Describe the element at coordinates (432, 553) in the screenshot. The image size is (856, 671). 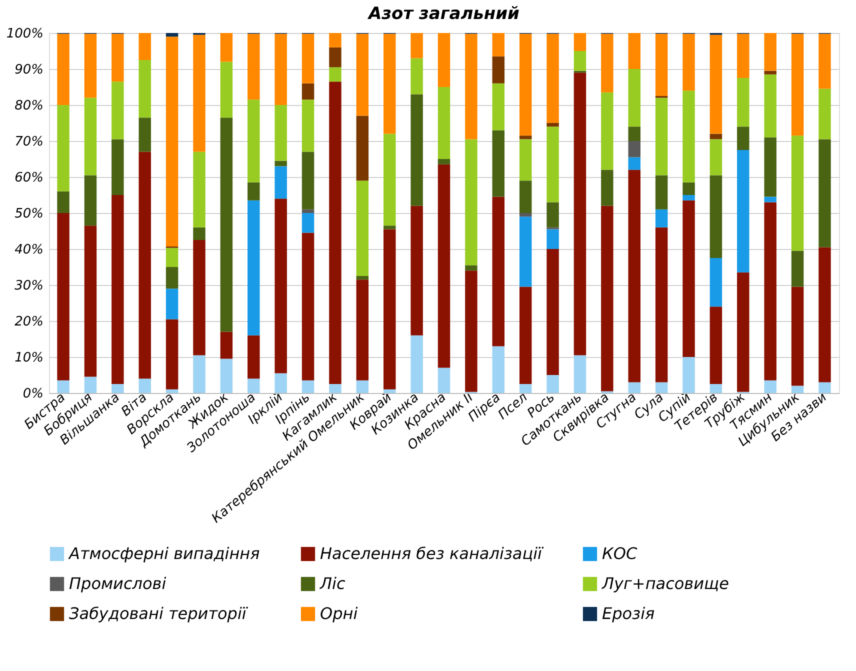
I see `legend-label: Населення без каналізації` at that location.